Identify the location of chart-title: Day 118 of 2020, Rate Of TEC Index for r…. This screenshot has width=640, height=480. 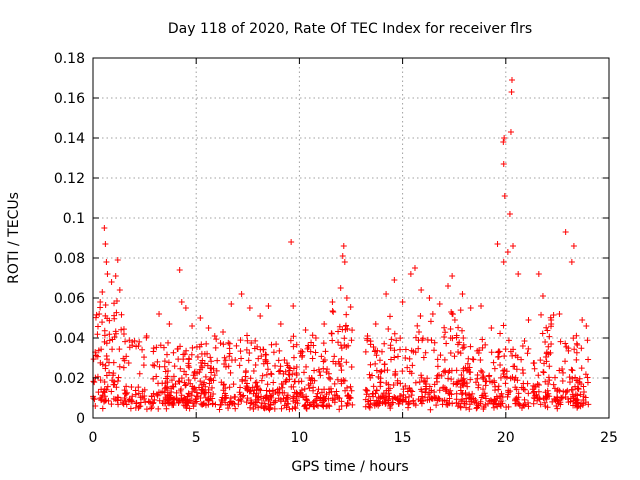
(350, 29).